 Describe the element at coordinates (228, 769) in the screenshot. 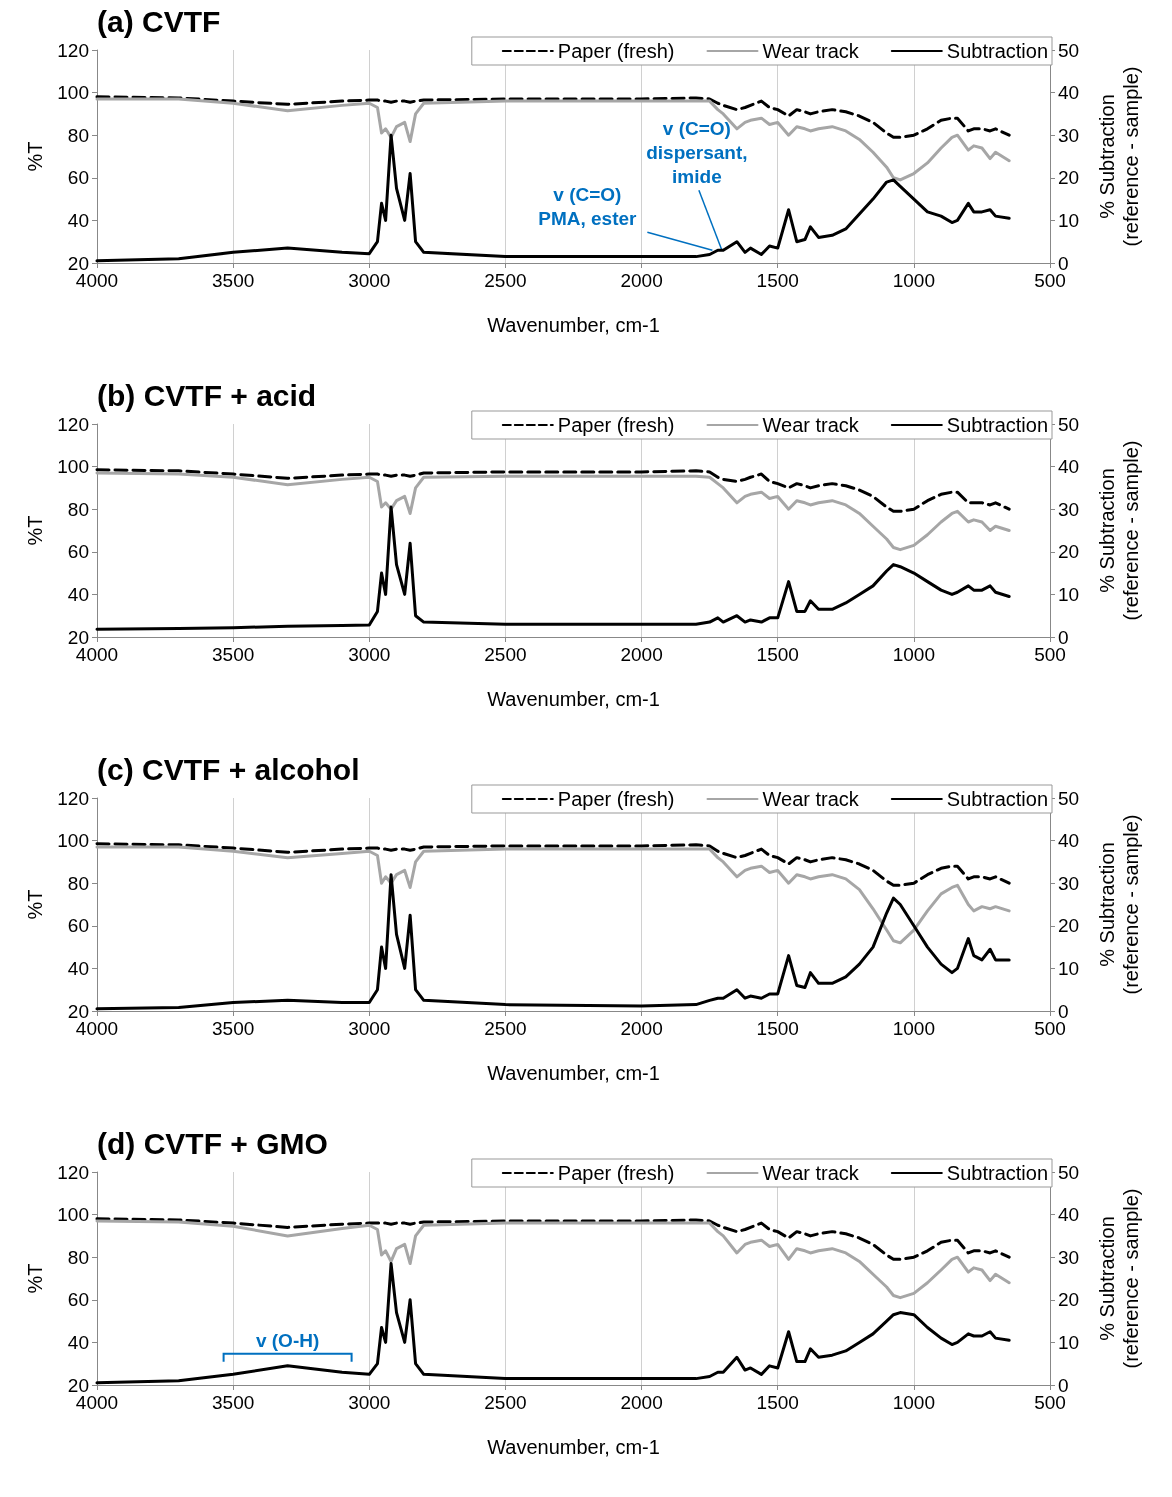

I see `chart-title: (c) CVTF + alcohol` at that location.